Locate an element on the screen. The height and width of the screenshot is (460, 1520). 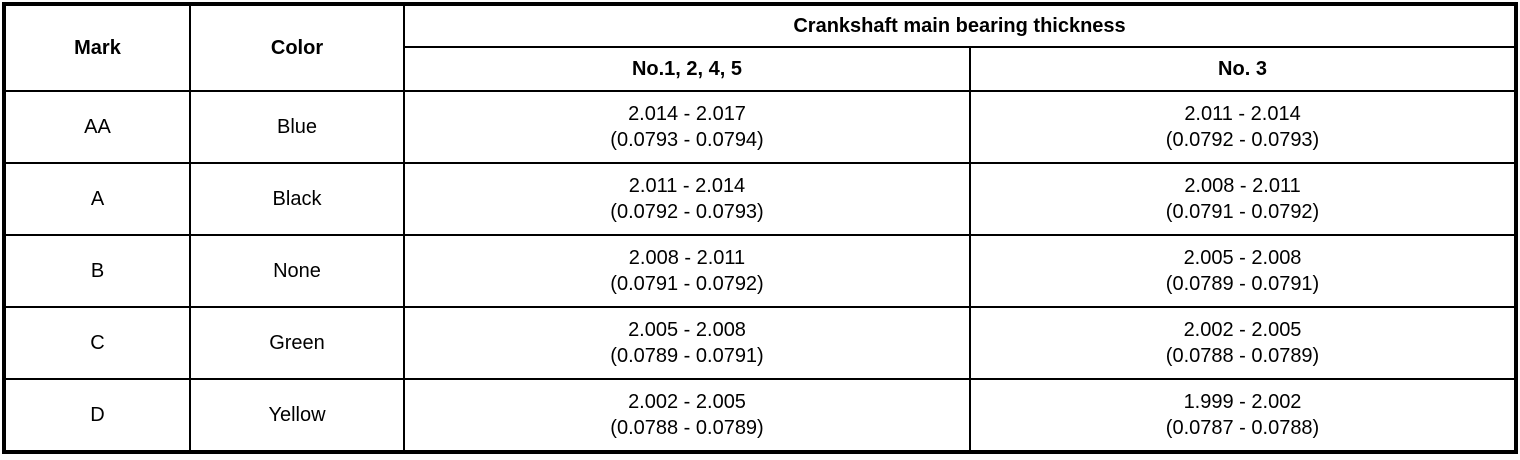
thickness-no1245-cell: 2.008 - 2.011 (0.0791 - 0.0792) is located at coordinates (687, 271).